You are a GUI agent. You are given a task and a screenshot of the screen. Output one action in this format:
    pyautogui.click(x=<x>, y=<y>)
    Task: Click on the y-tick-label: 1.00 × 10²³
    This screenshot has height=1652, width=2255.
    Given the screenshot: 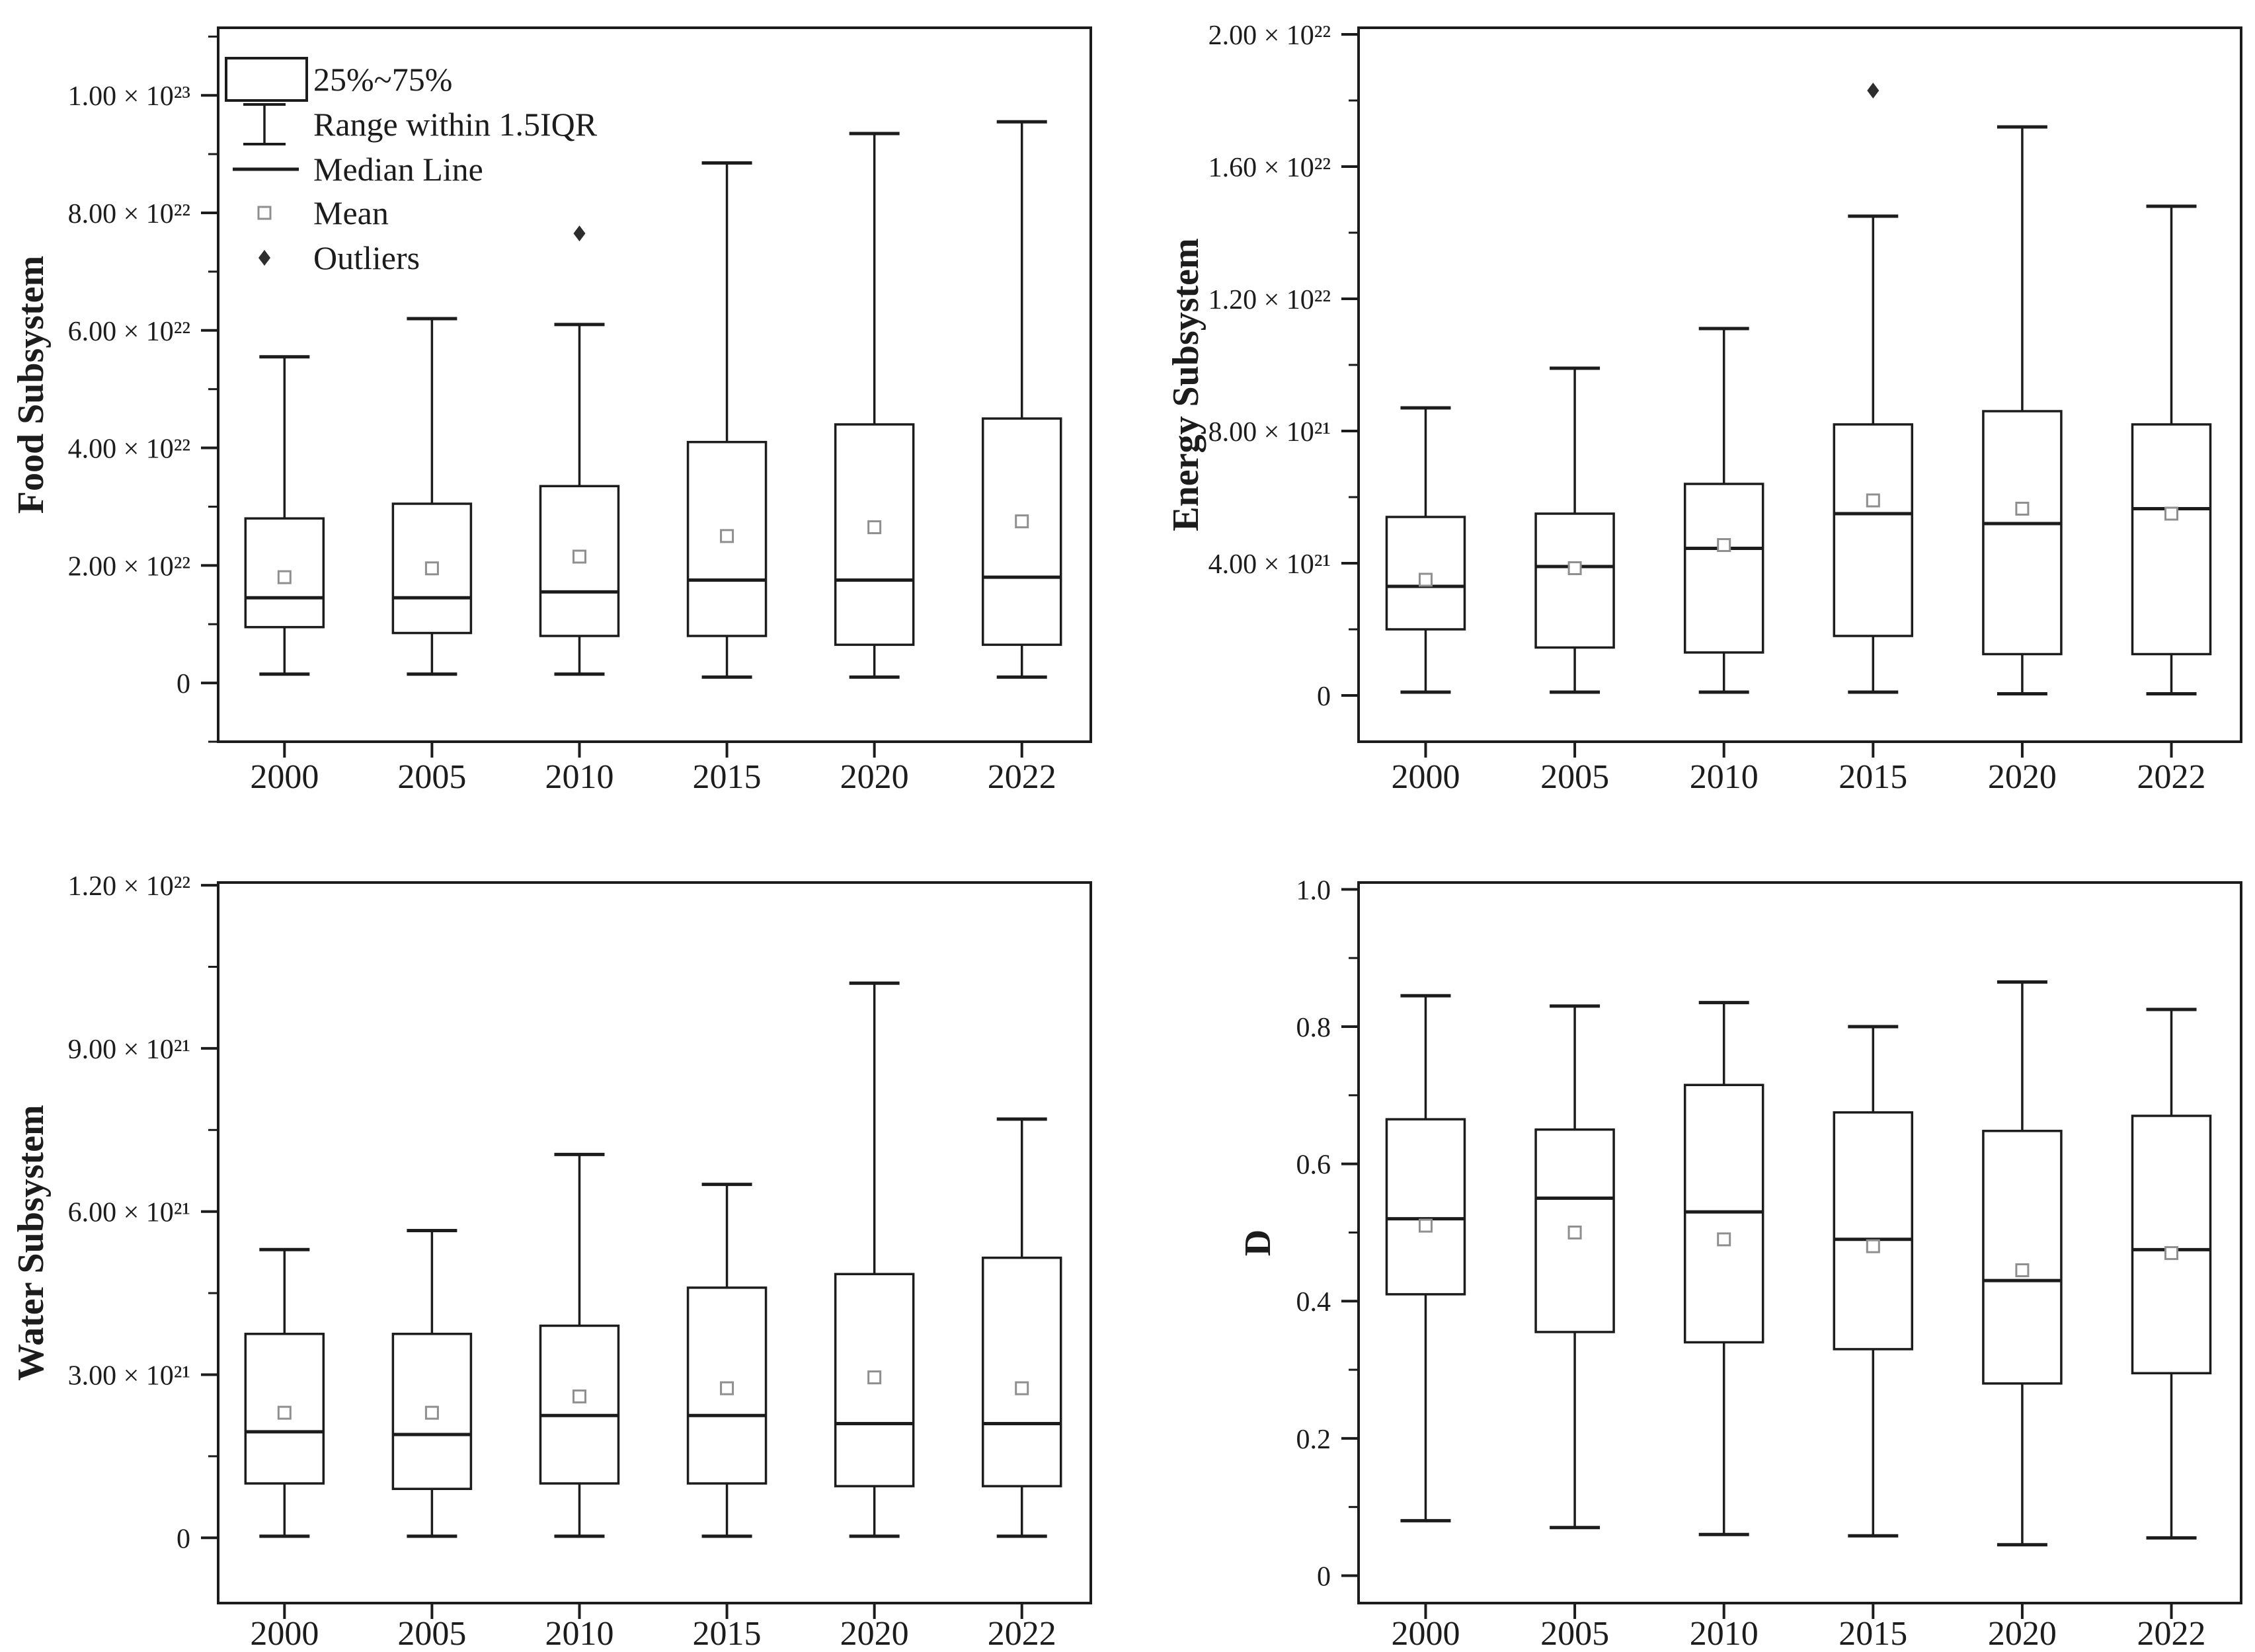 What is the action you would take?
    pyautogui.click(x=129, y=96)
    